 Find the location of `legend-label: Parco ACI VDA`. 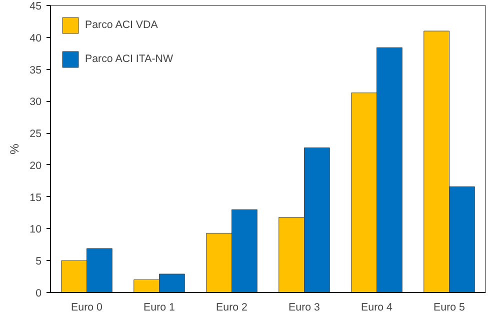

legend-label: Parco ACI VDA is located at coordinates (121, 25).